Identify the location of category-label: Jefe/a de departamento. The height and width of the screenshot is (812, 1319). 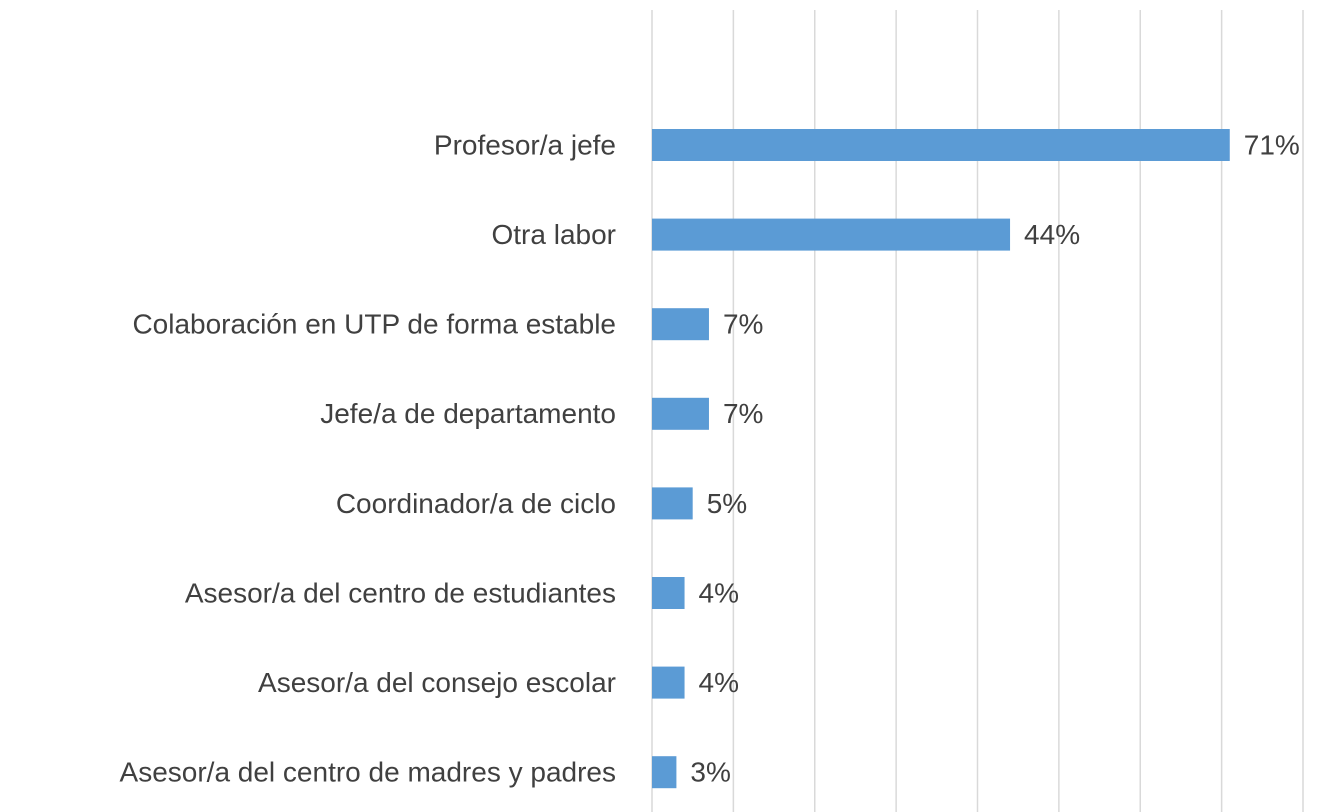
(468, 413).